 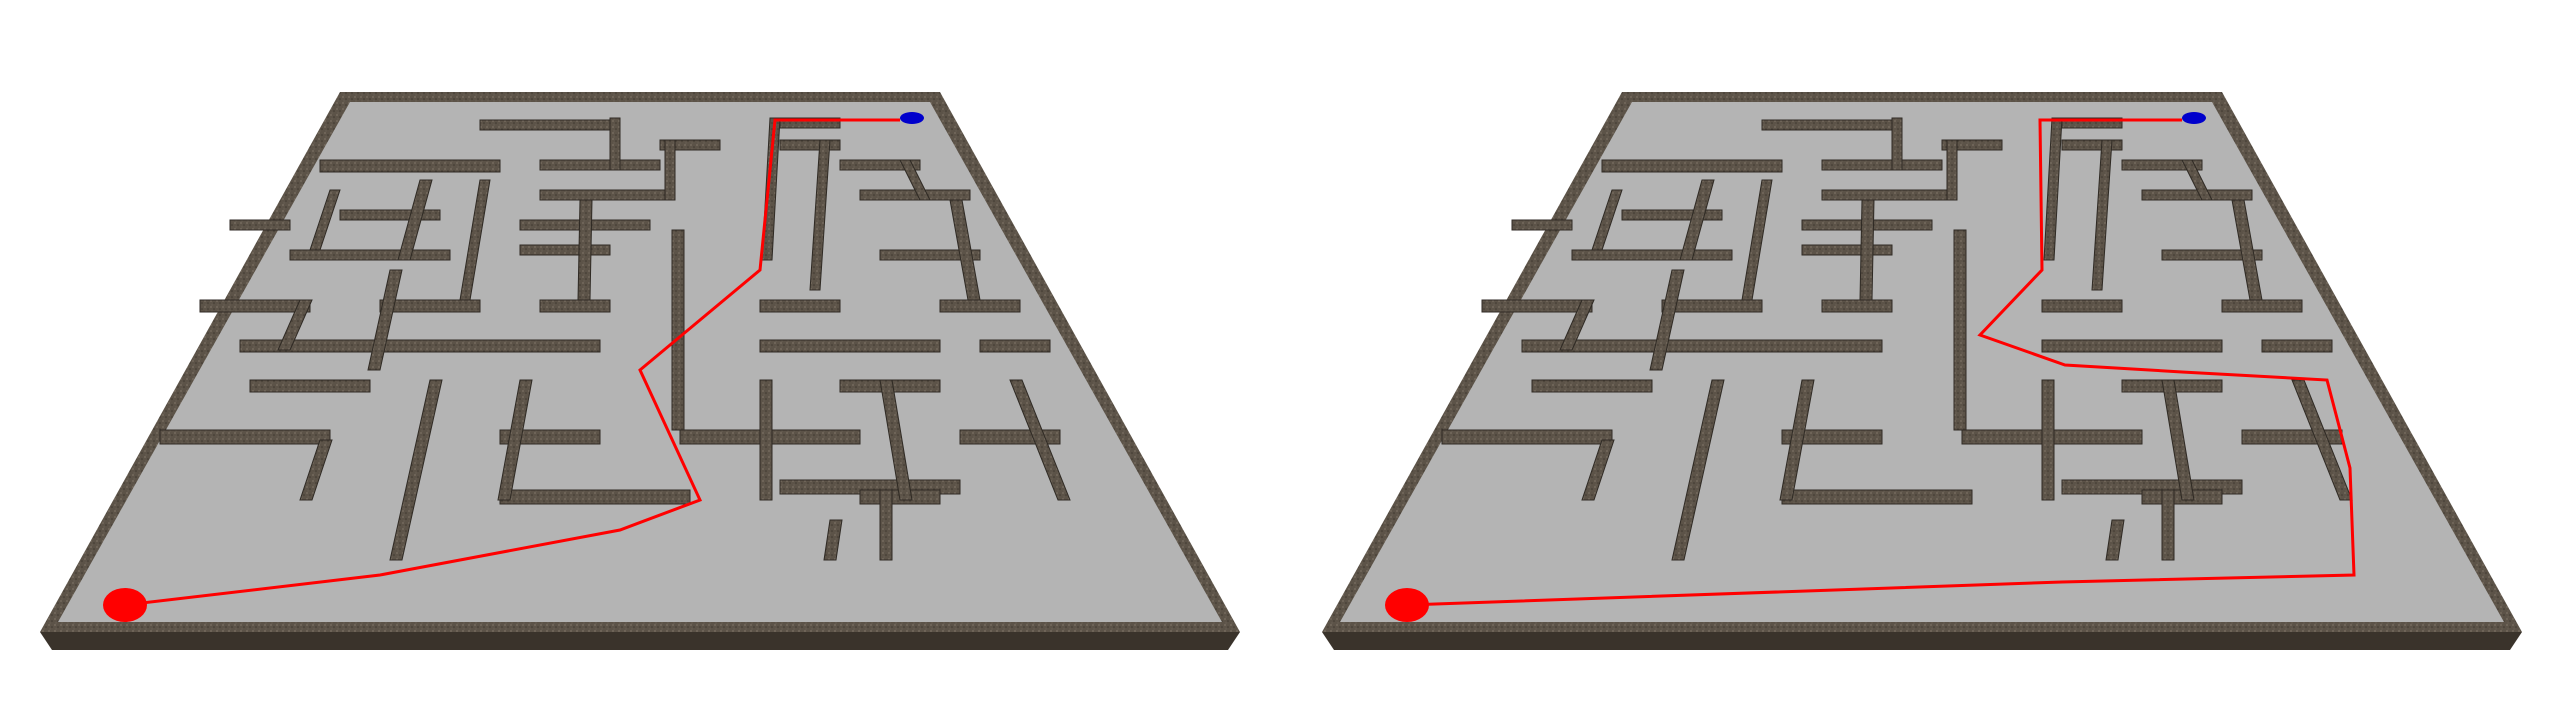 What do you see at coordinates (912, 118) in the screenshot?
I see `goal-marker-left` at bounding box center [912, 118].